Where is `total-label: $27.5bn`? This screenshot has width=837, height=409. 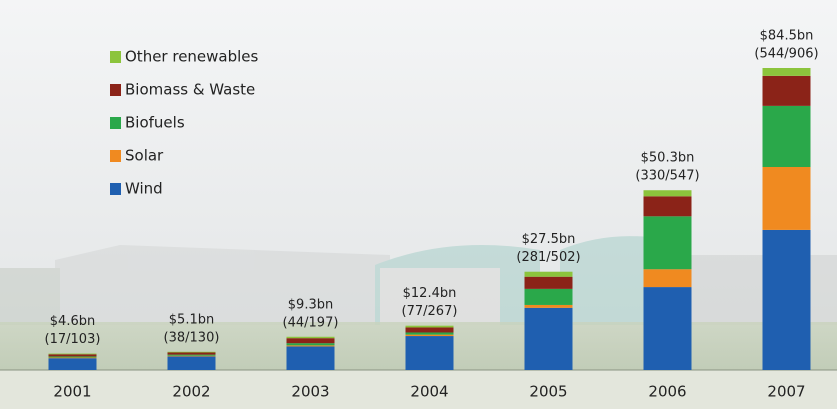 total-label: $27.5bn is located at coordinates (549, 239).